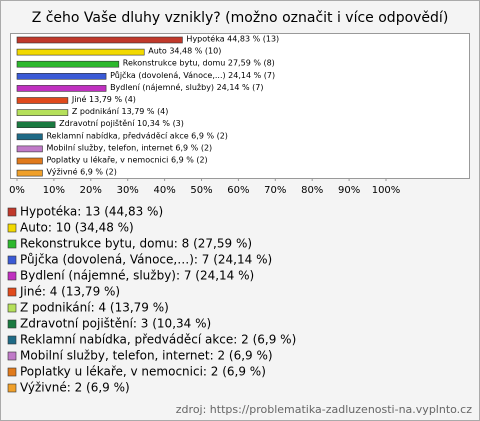 The image size is (480, 421). Describe the element at coordinates (91, 212) in the screenshot. I see `legend-label: Hypotéka: 13 (44,83 %)` at that location.